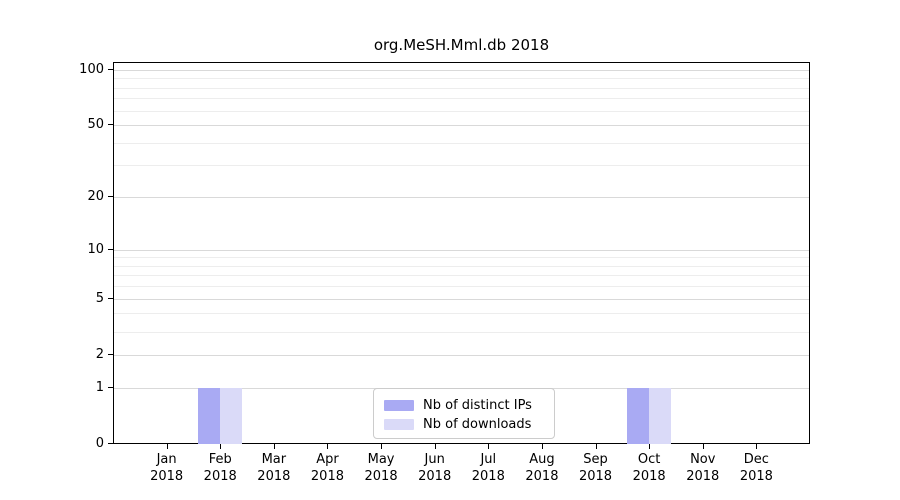 This screenshot has height=500, width=900. I want to click on x-tick-label: Sep 2018, so click(596, 468).